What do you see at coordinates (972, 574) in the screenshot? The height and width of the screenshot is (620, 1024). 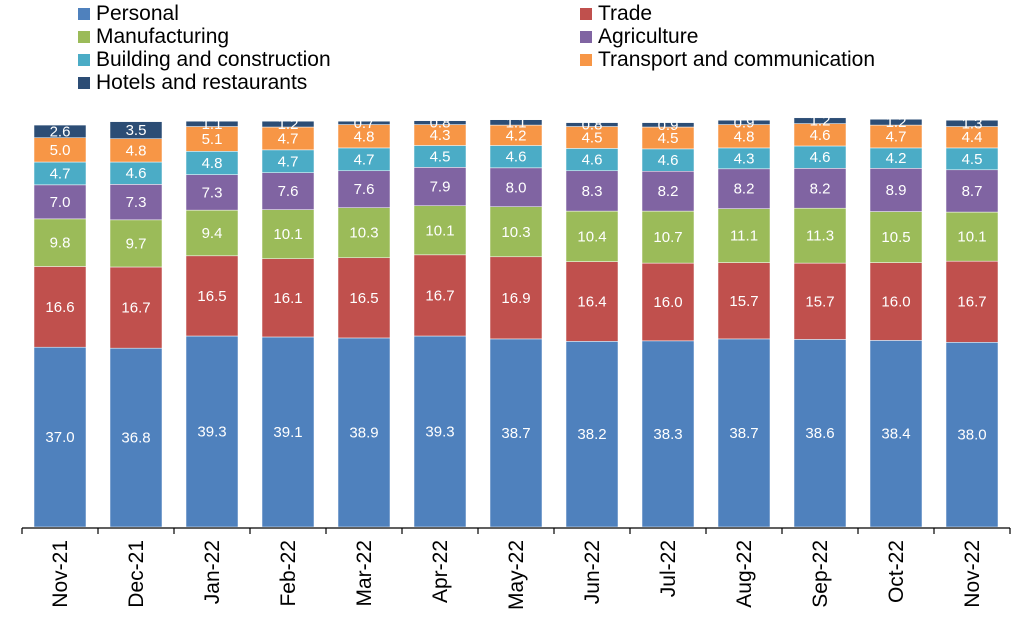 I see `x-tick-label: Nov-22` at bounding box center [972, 574].